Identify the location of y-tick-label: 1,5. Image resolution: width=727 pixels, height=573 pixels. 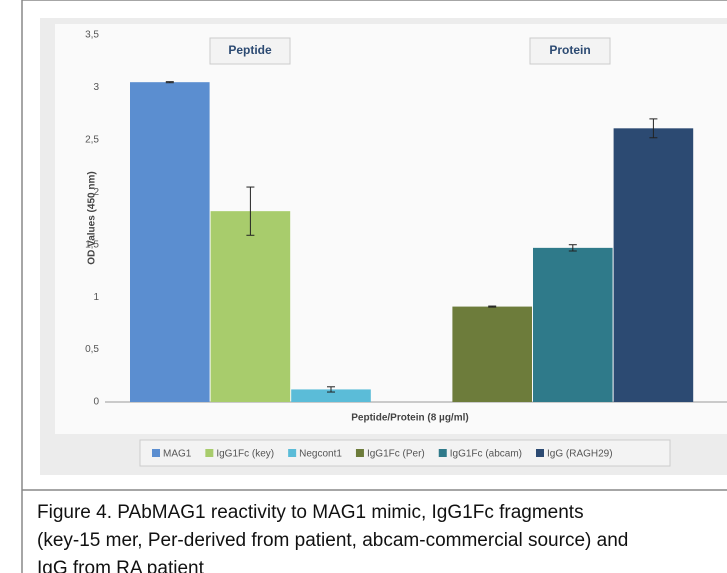
(92, 244).